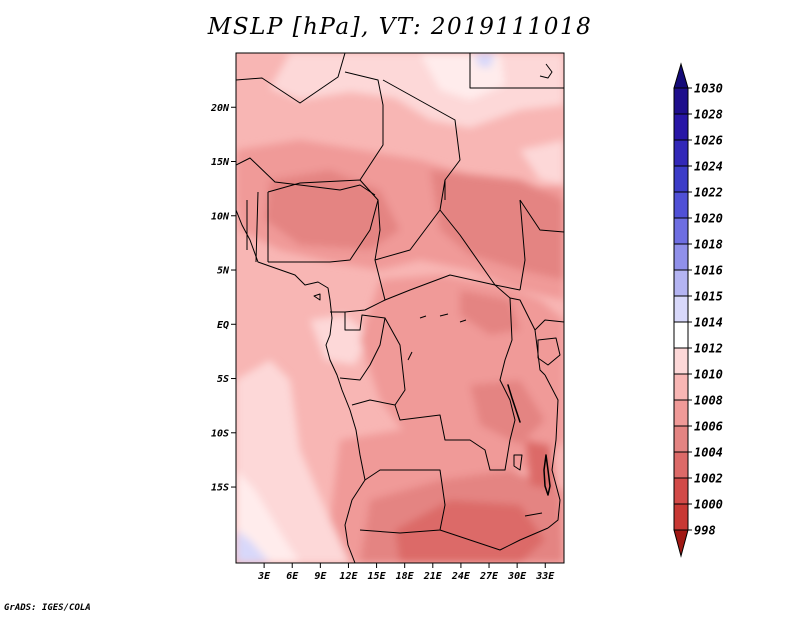 The height and width of the screenshot is (618, 800). Describe the element at coordinates (536, 336) in the screenshot. I see `border-uganda-kenya` at that location.